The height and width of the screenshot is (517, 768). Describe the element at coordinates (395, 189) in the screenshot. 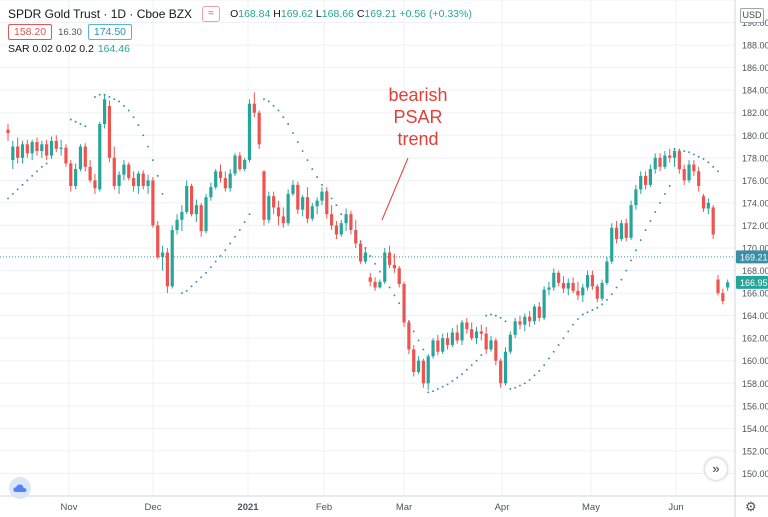

I see `annotation-arrow` at that location.